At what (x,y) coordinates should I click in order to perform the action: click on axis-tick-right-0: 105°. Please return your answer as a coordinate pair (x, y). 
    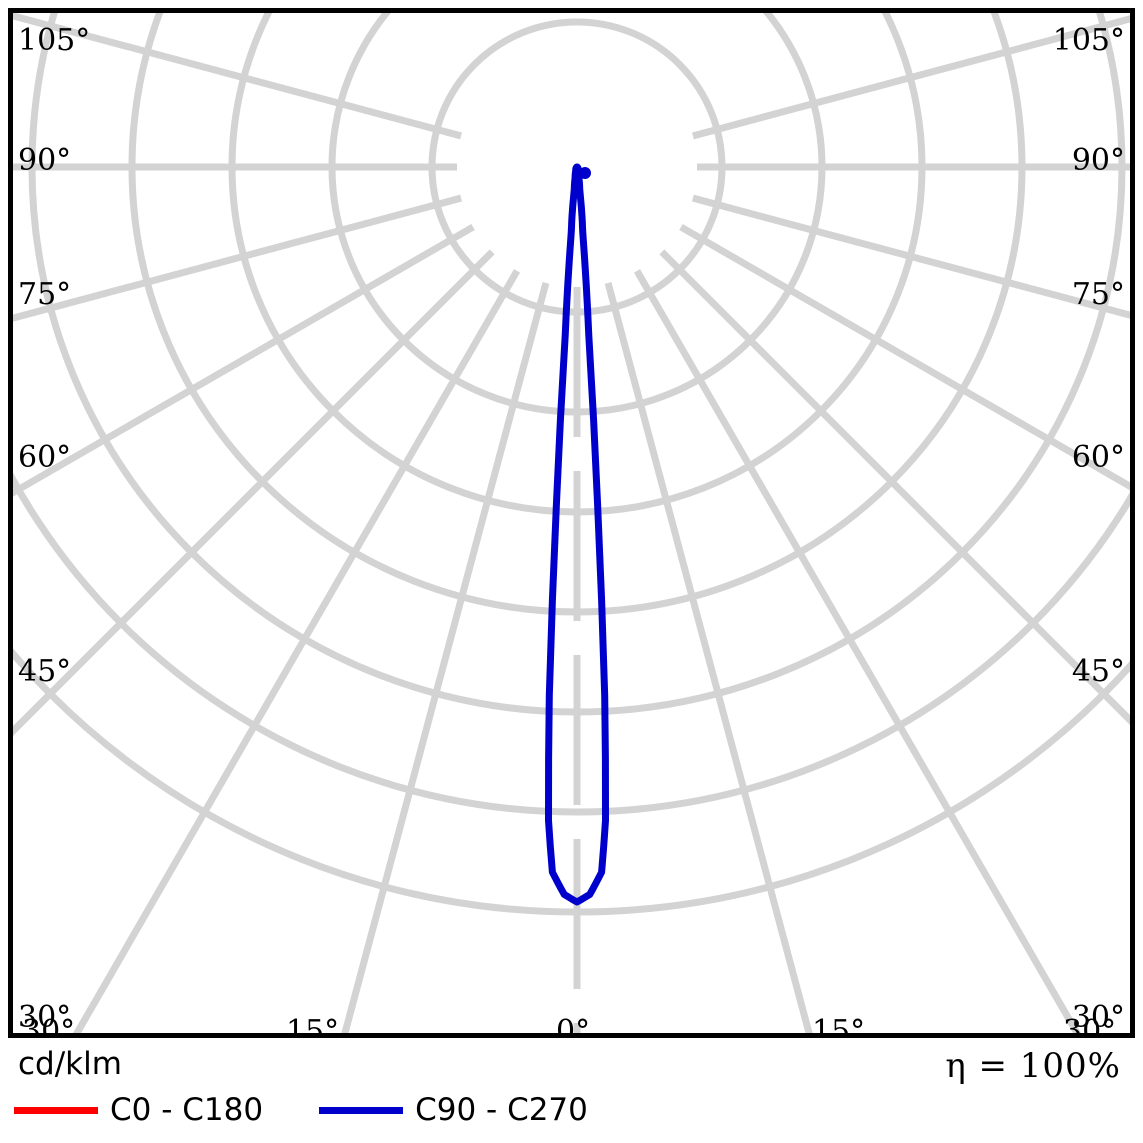
    Looking at the image, I should click on (1088, 40).